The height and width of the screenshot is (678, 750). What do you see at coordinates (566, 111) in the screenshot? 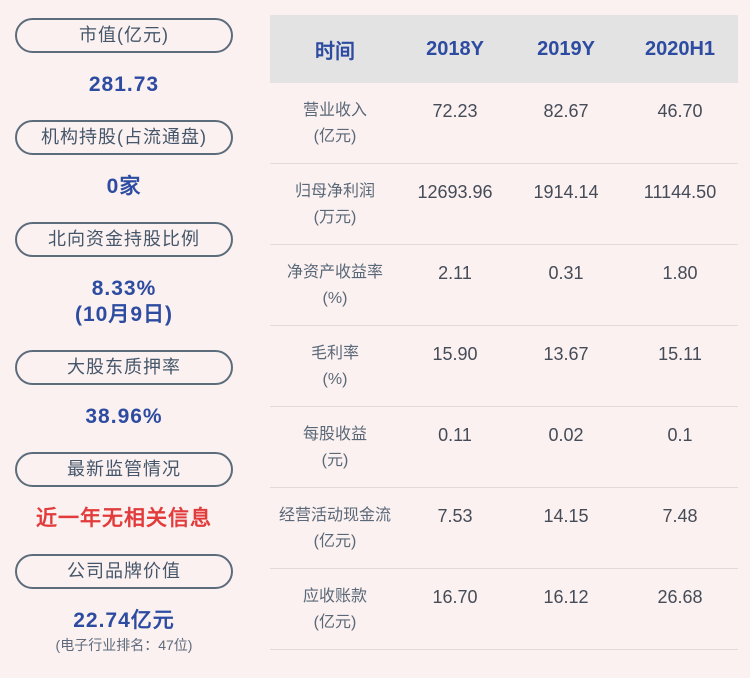
I see `cell-value: 82.67` at bounding box center [566, 111].